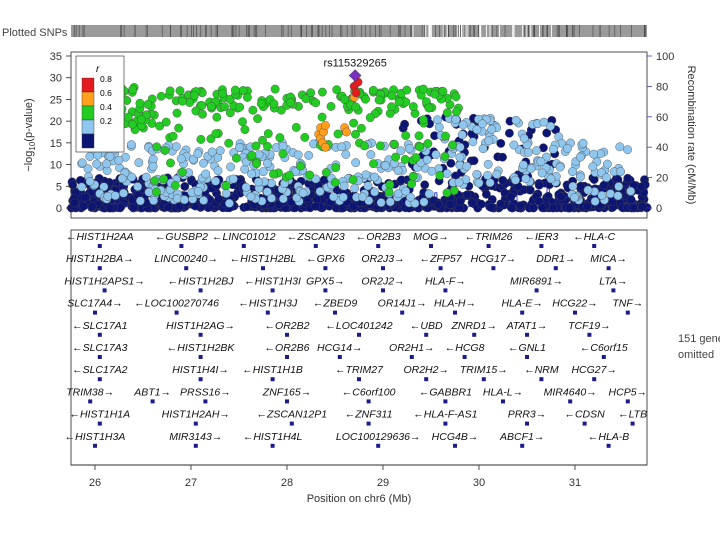 Image resolution: width=720 pixels, height=540 pixels. What do you see at coordinates (382, 281) in the screenshot?
I see `gene-label: OR2J2→` at bounding box center [382, 281].